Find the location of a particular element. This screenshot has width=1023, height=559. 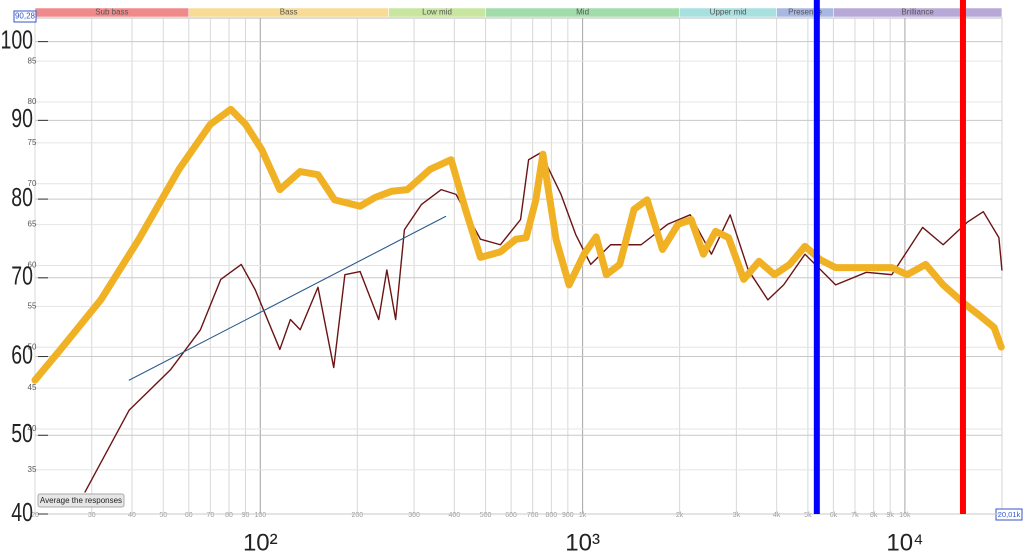

y-tick-label: 50 is located at coordinates (22, 432).